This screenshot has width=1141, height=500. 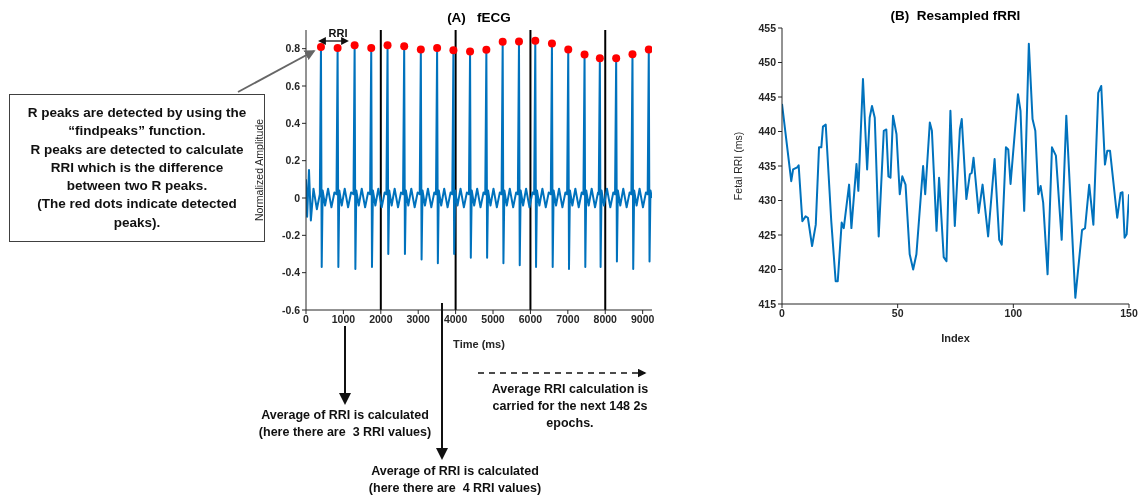 What do you see at coordinates (297, 197) in the screenshot?
I see `y-tick-label: 0` at bounding box center [297, 197].